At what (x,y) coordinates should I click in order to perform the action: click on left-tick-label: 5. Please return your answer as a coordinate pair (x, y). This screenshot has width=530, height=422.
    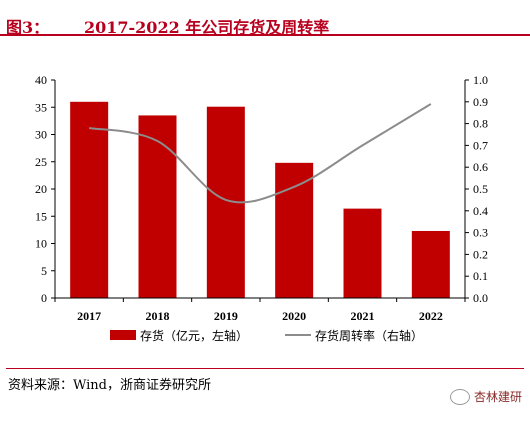
    Looking at the image, I should click on (44, 271).